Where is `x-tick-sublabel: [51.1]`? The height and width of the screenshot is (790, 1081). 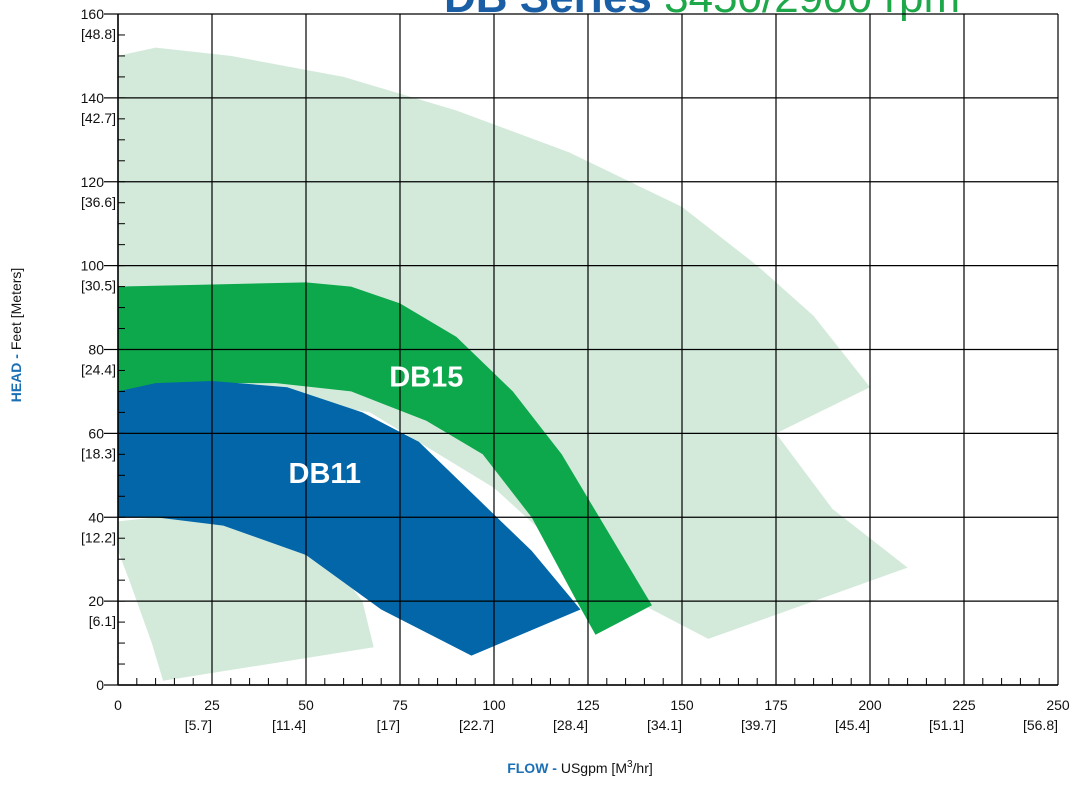 x-tick-sublabel: [51.1] is located at coordinates (946, 725).